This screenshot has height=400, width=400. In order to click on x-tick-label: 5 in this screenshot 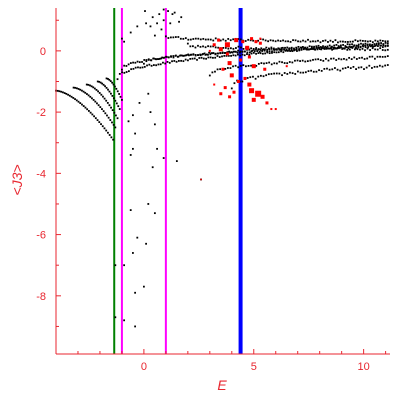, I will do `click(254, 367)`.